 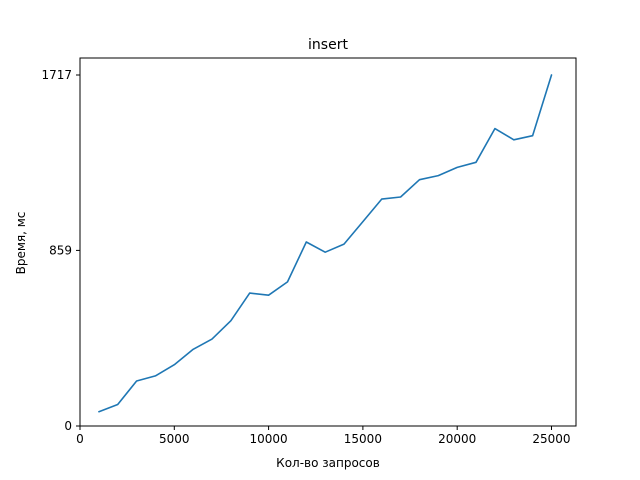 I want to click on x-tick-label: 10000, so click(x=268, y=439).